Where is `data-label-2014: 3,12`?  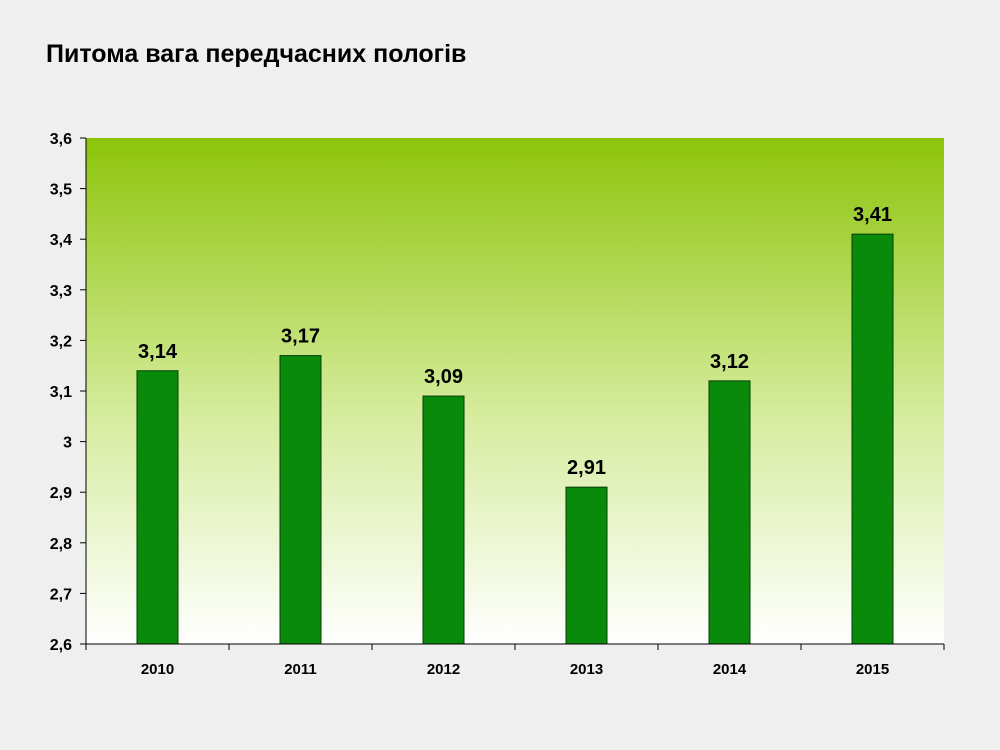
data-label-2014: 3,12 is located at coordinates (729, 362).